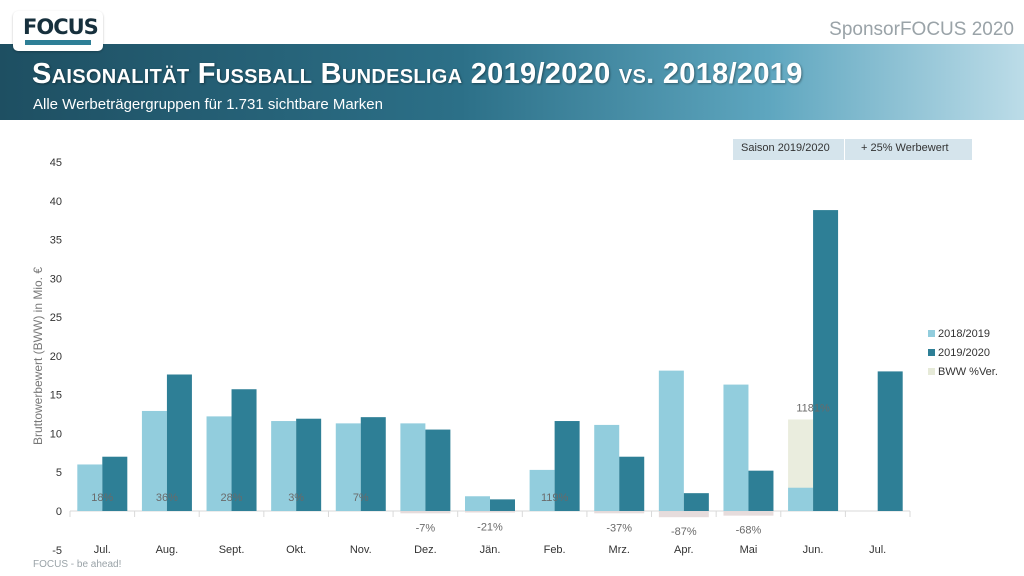 This screenshot has width=1024, height=576. What do you see at coordinates (813, 408) in the screenshot?
I see `pct-change-label: 1181%` at bounding box center [813, 408].